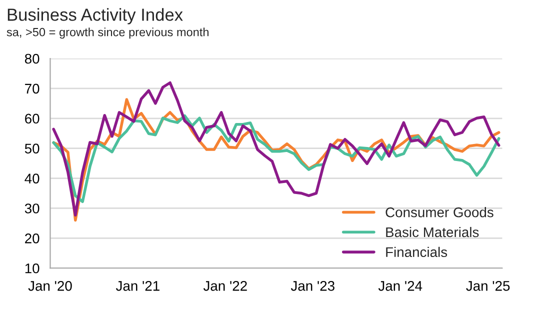  Describe the element at coordinates (32, 119) in the screenshot. I see `y-tick-label: 60` at that location.